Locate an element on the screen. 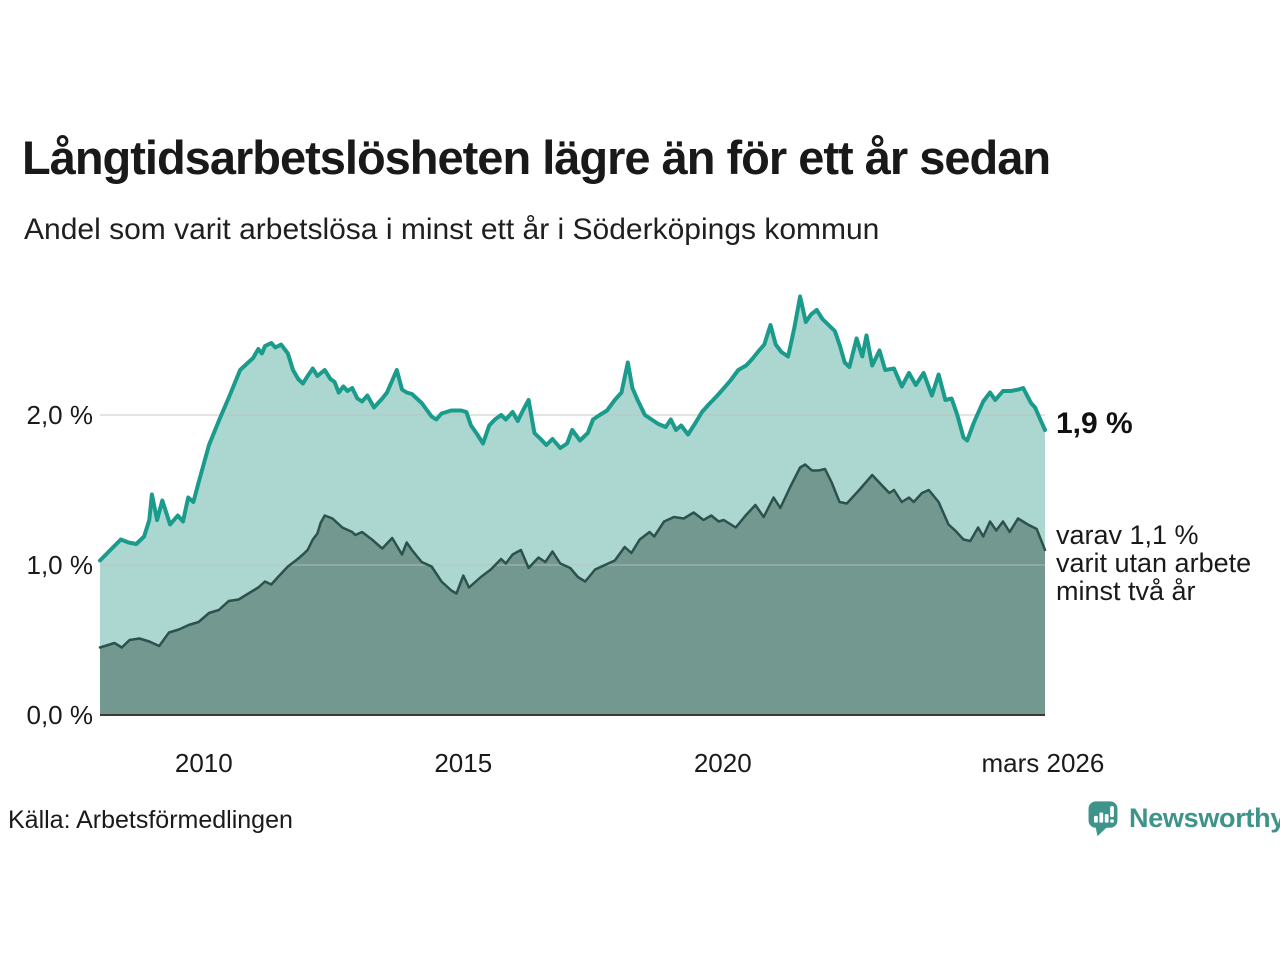  y-axis-label: 0,0 % is located at coordinates (60, 715).